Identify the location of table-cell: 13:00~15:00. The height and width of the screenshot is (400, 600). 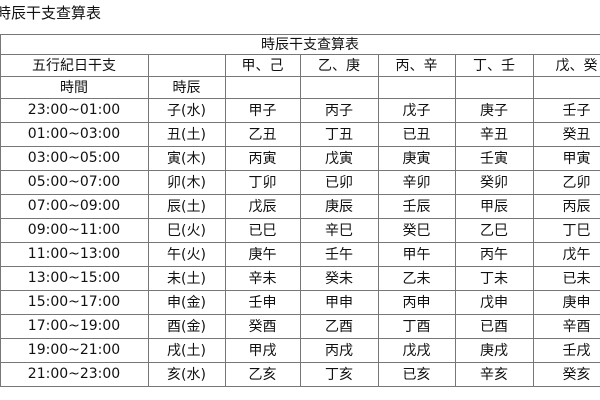
(74, 278).